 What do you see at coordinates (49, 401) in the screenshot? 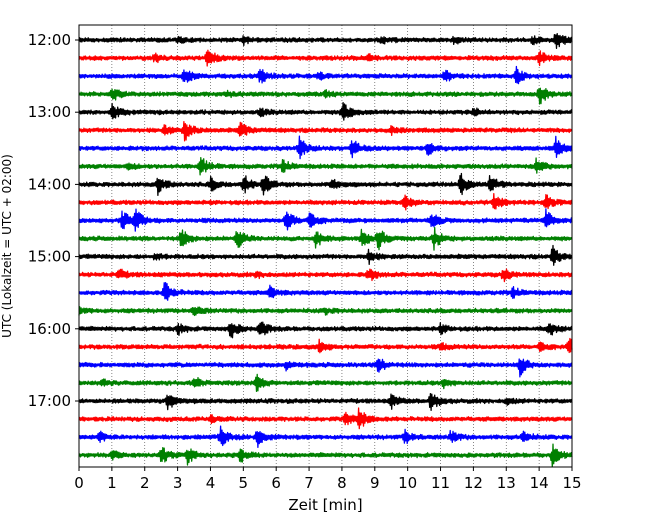
I see `y-tick-label: 17:00` at bounding box center [49, 401].